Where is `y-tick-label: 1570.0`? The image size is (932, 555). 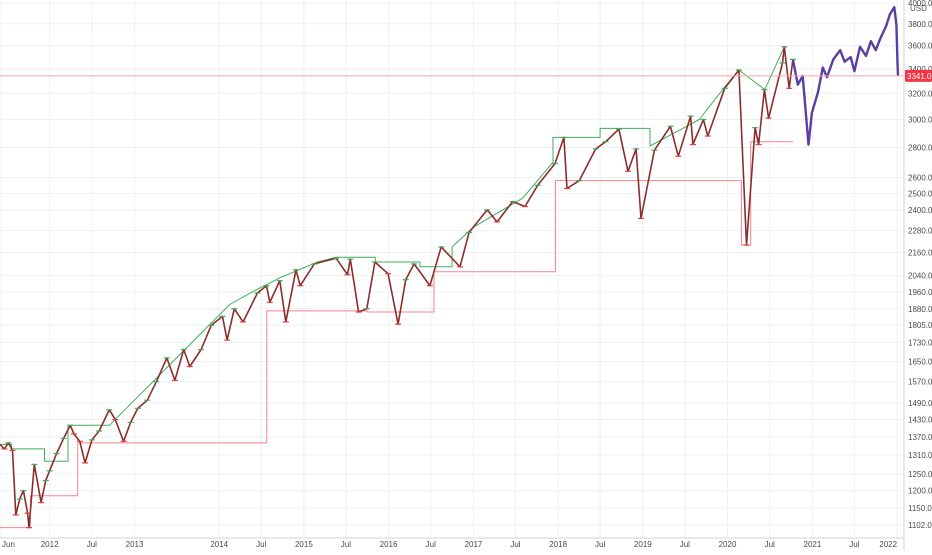 y-tick-label: 1570.0 is located at coordinates (920, 382).